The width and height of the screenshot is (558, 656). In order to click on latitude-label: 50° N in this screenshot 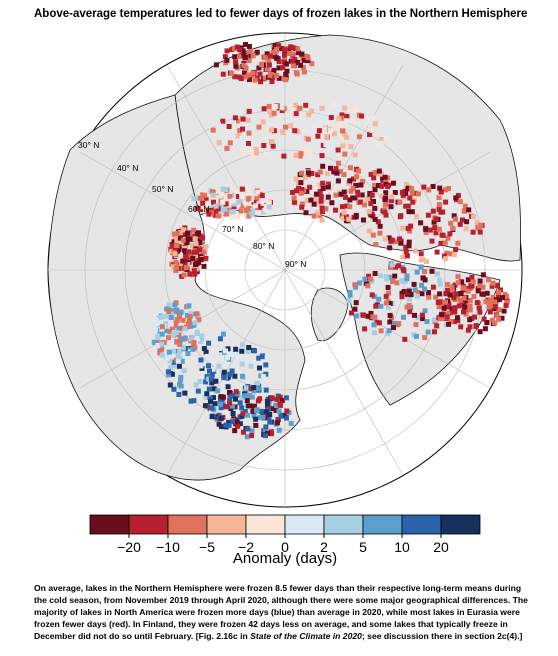, I will do `click(162, 189)`.